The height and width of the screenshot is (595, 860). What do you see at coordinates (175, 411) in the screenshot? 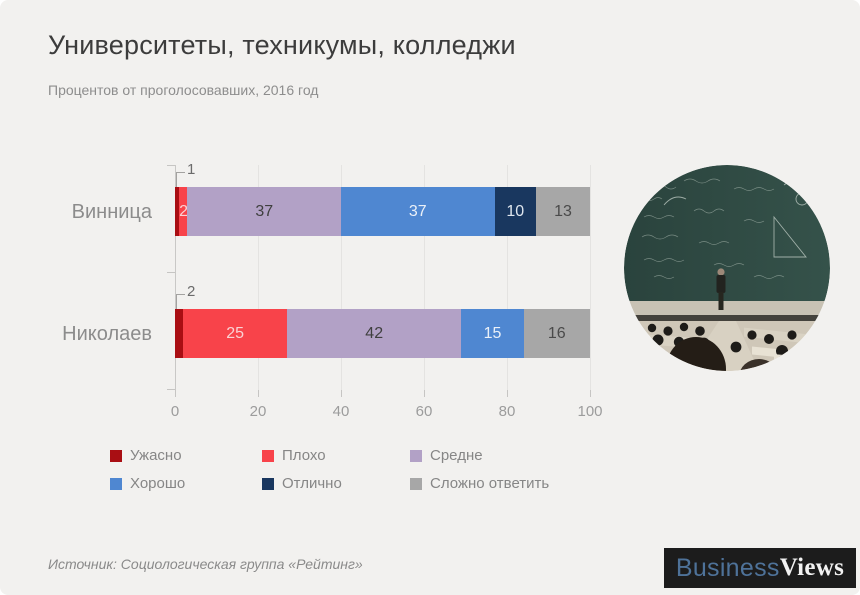
I see `x-axis-tick-label: 0` at bounding box center [175, 411].